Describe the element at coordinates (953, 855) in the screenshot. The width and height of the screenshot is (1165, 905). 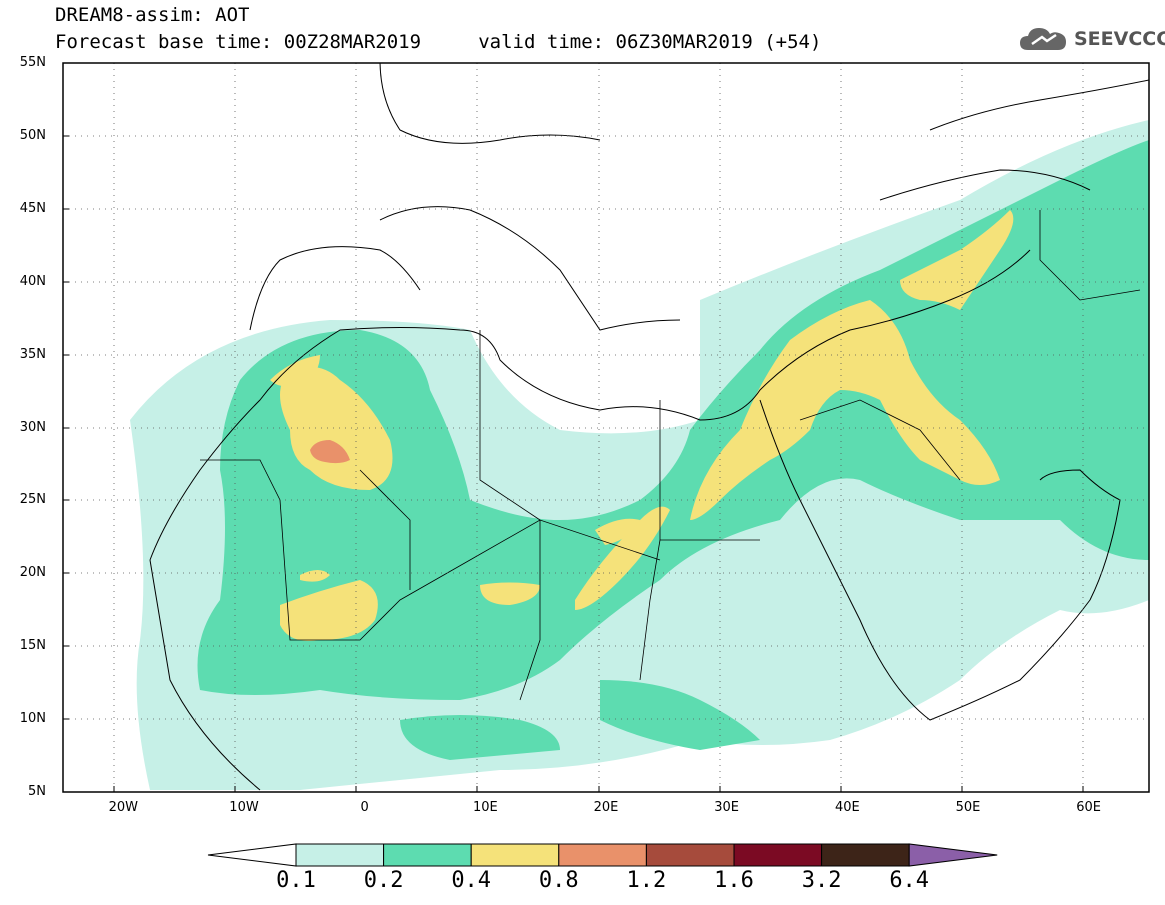
I see `colorbar-arrow-high` at that location.